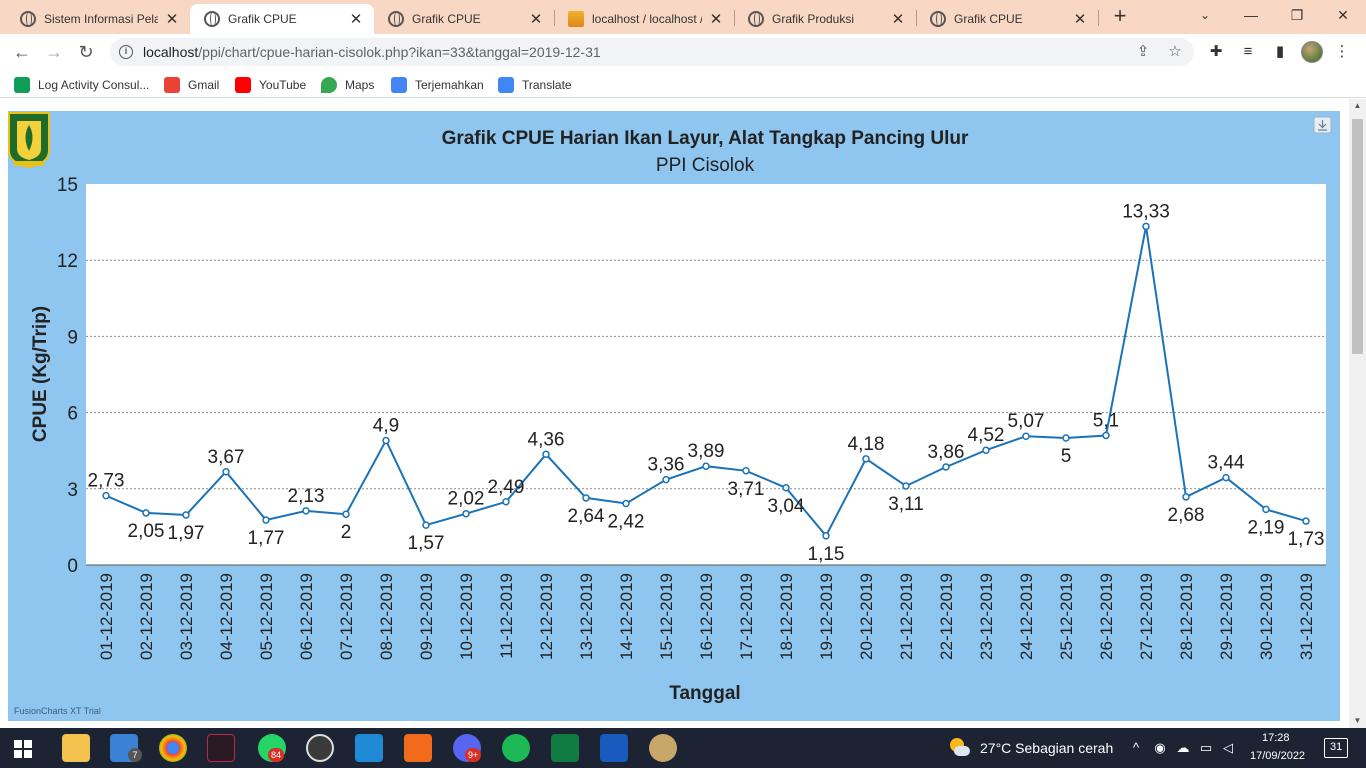 Image resolution: width=1366 pixels, height=768 pixels. I want to click on bookmark-item: Gmail, so click(191, 85).